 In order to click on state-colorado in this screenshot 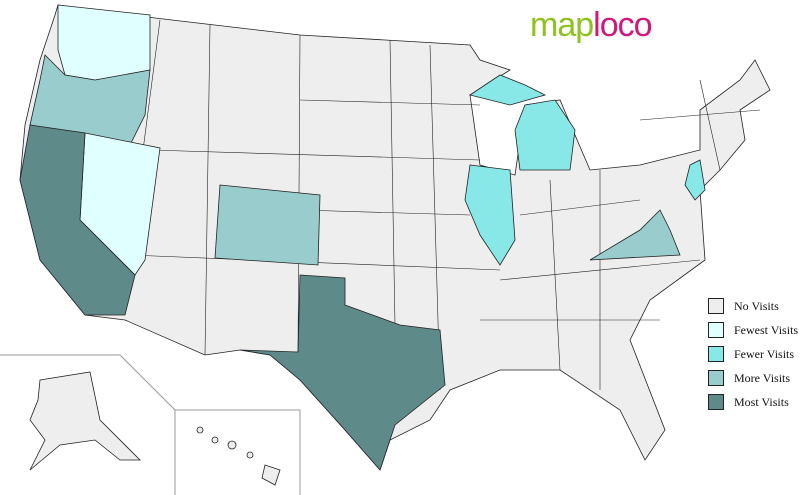, I will do `click(267, 225)`.